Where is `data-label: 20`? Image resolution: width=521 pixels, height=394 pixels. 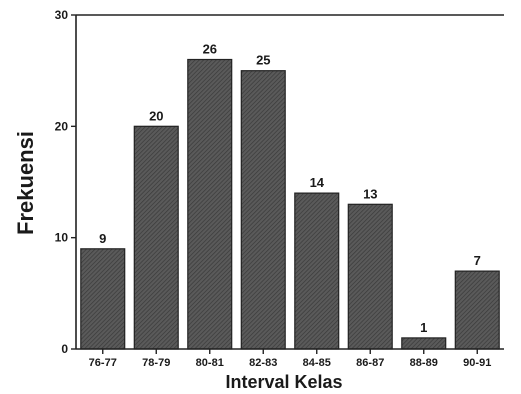 data-label: 20 is located at coordinates (156, 115).